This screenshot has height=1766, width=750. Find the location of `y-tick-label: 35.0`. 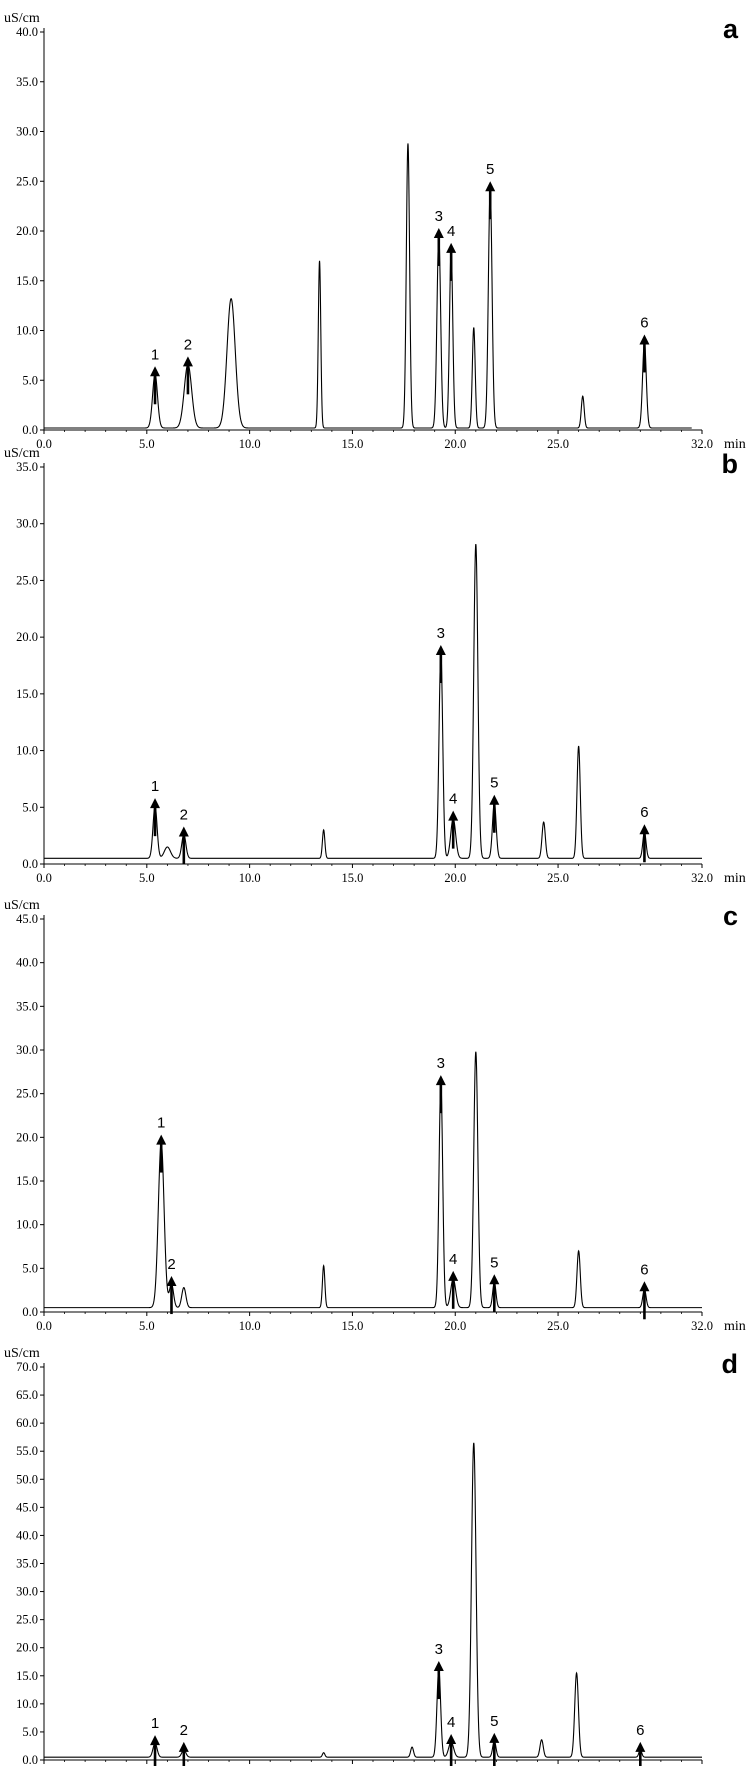

y-tick-label: 35.0 is located at coordinates (27, 1006).